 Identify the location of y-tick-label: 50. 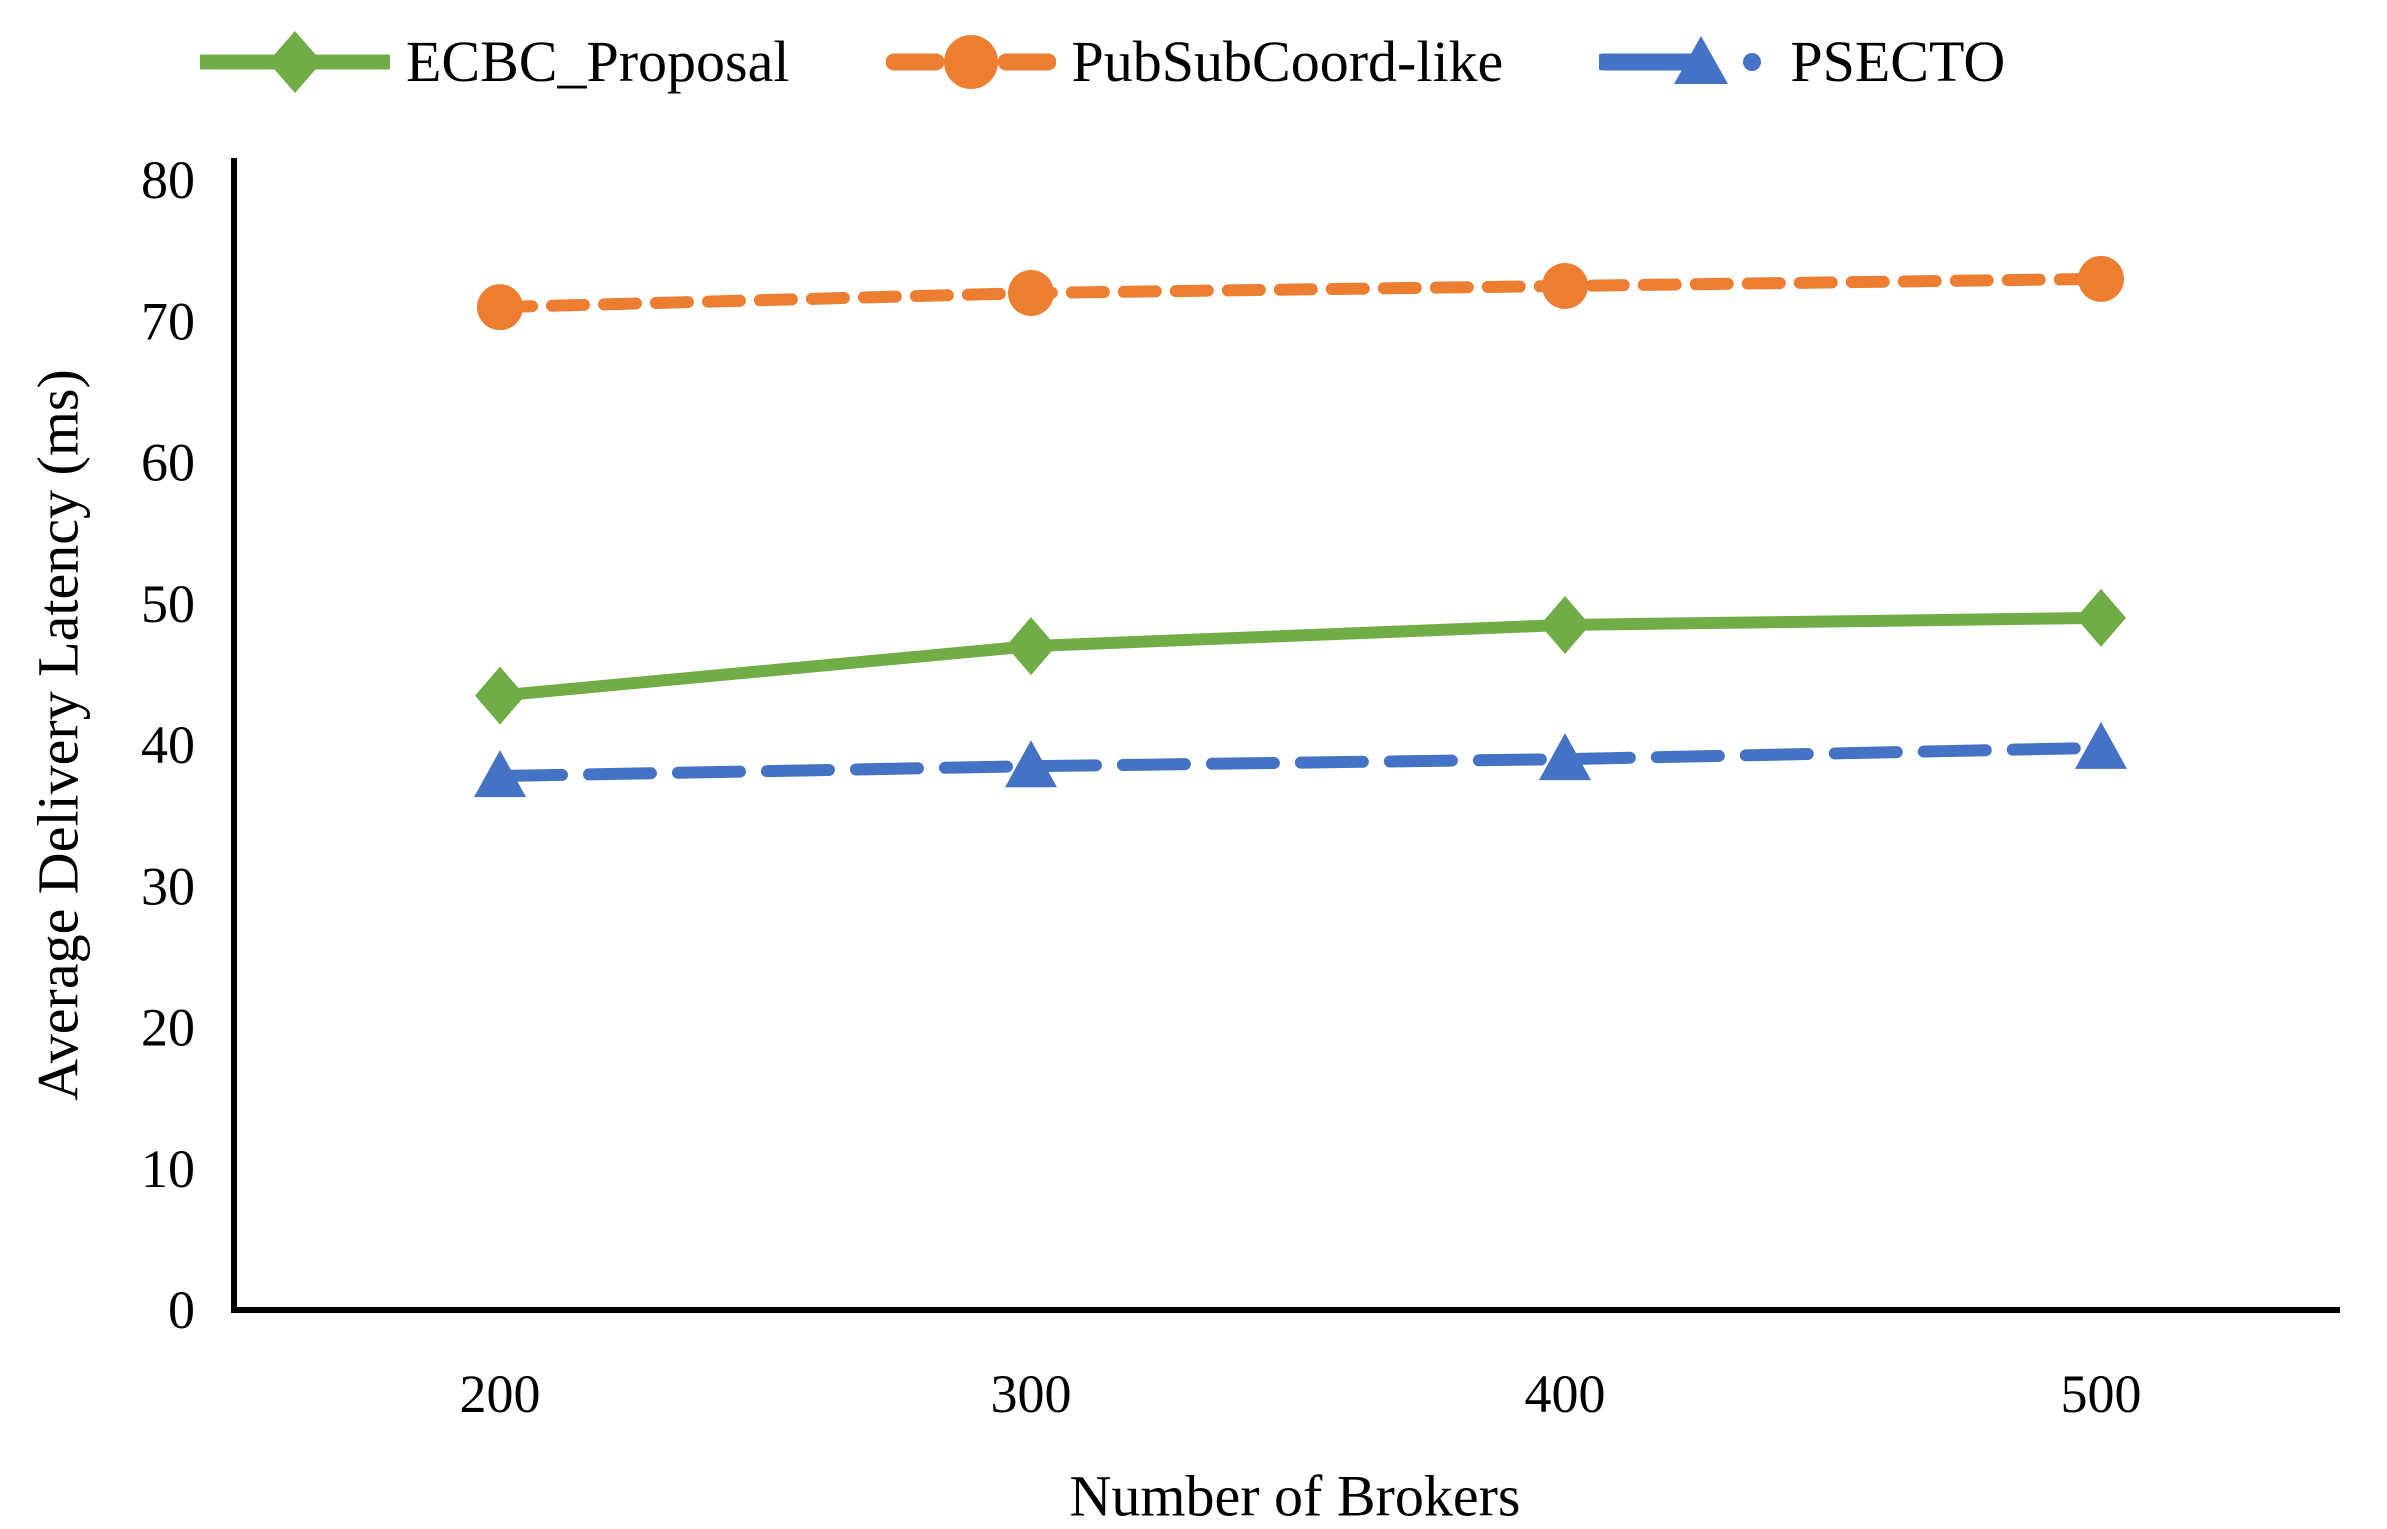
(168, 604).